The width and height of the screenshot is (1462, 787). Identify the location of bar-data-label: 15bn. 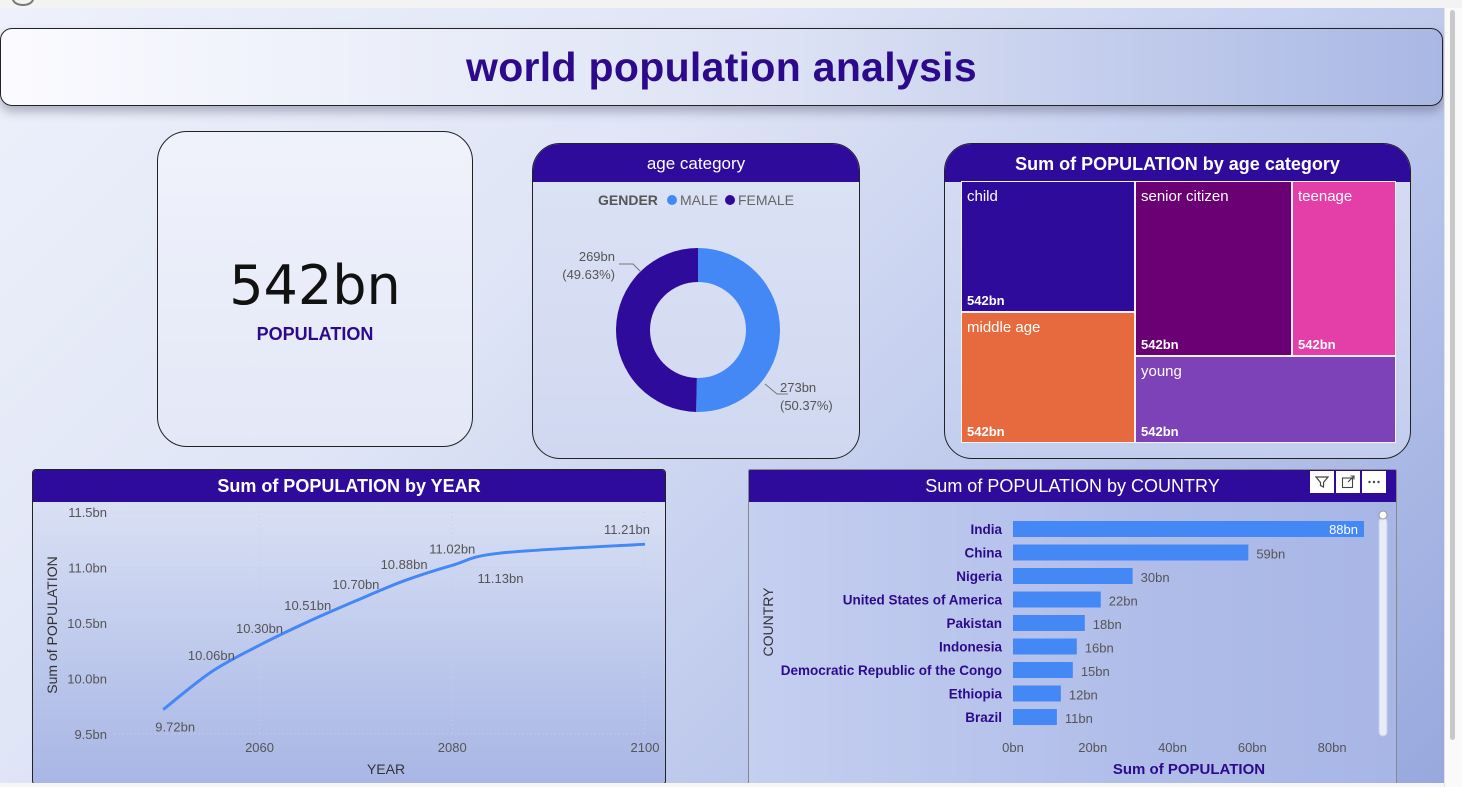
(1095, 671).